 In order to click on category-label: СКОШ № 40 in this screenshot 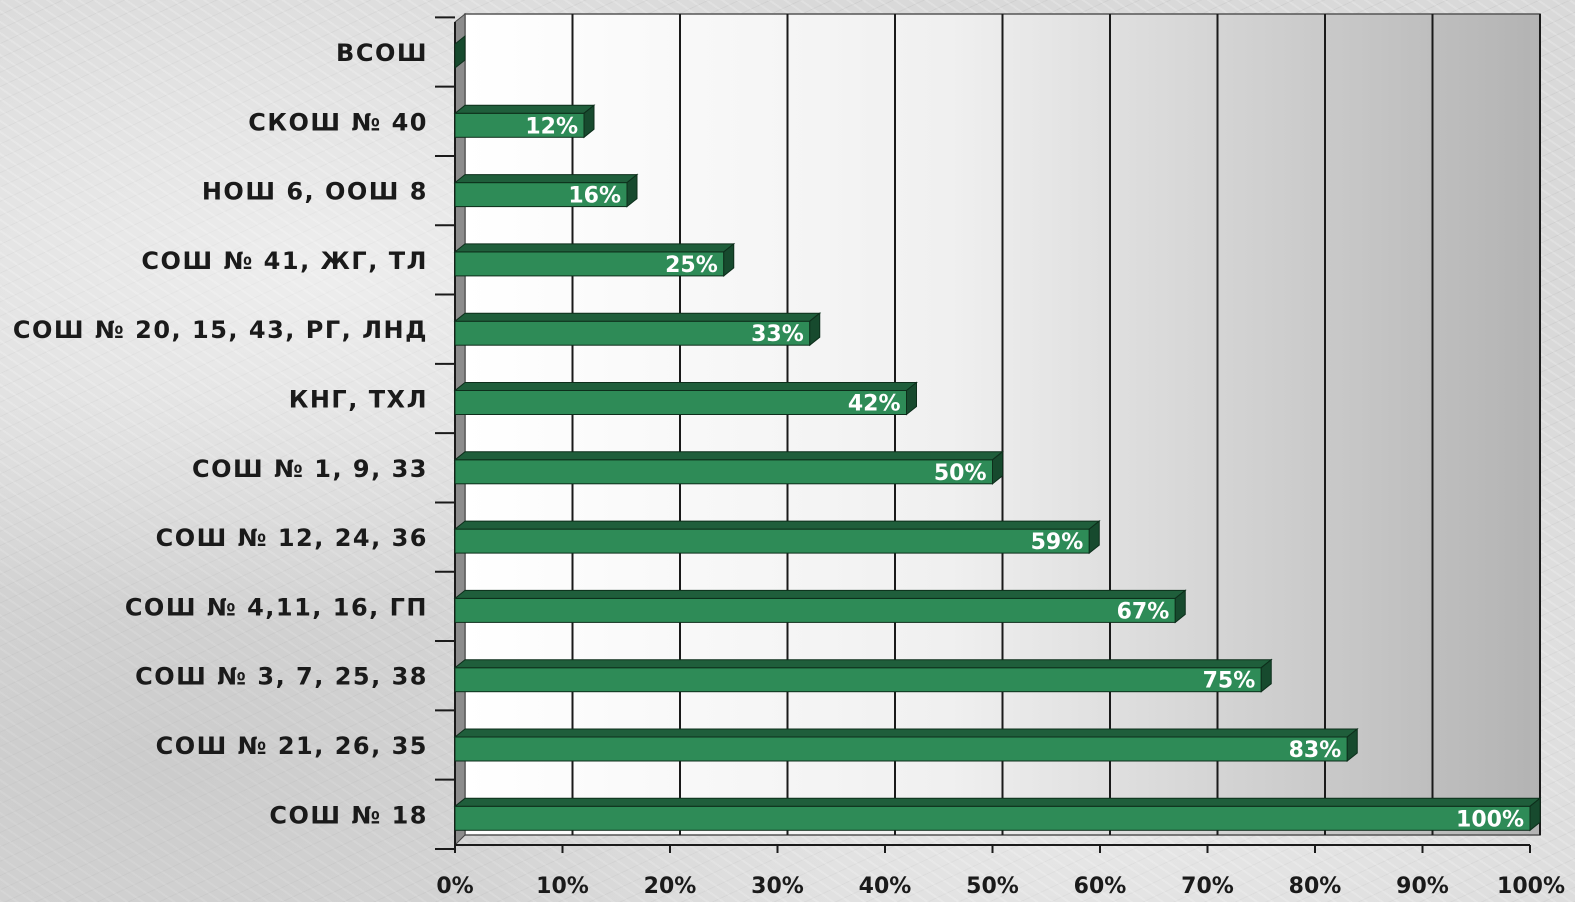, I will do `click(338, 122)`.